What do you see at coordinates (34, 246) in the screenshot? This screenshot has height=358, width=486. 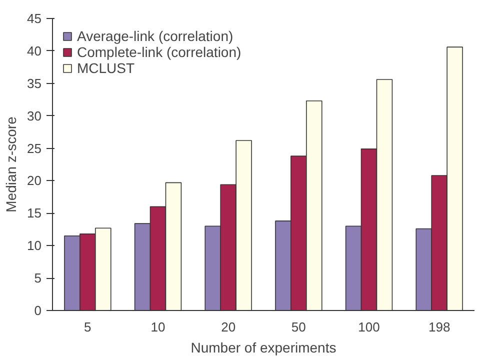 I see `y-tick-label: 10` at bounding box center [34, 246].